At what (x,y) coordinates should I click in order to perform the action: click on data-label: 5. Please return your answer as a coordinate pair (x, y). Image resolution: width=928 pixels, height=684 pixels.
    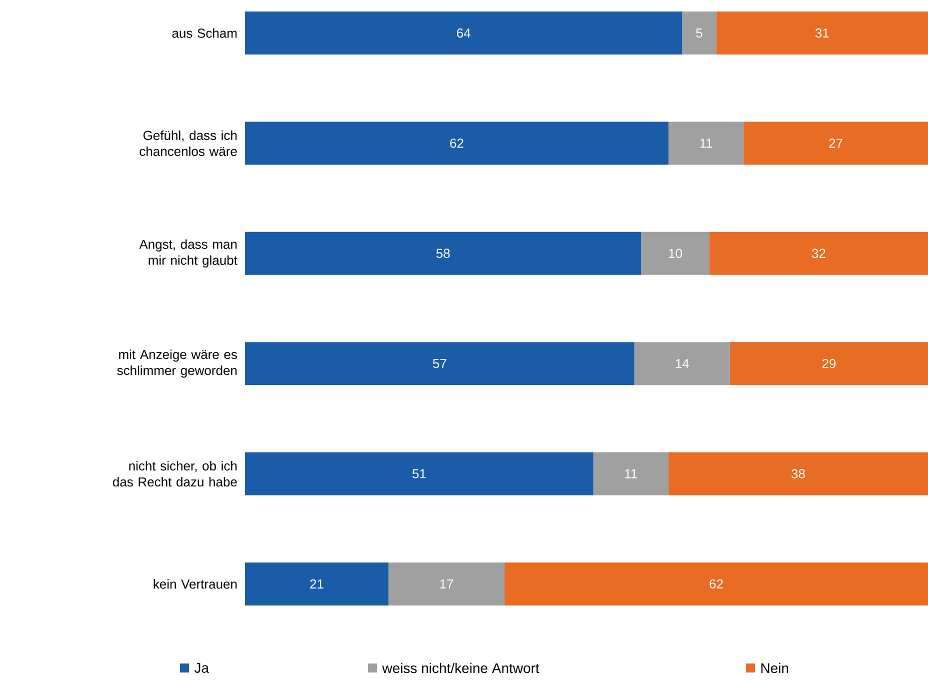
    Looking at the image, I should click on (699, 33).